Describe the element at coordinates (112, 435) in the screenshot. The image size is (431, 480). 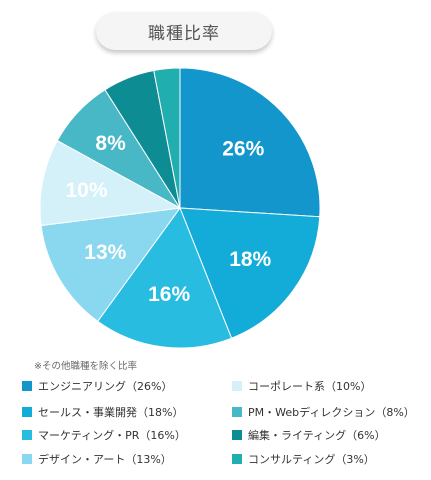
I see `legend-label: マーケティング・PR（16%）` at that location.